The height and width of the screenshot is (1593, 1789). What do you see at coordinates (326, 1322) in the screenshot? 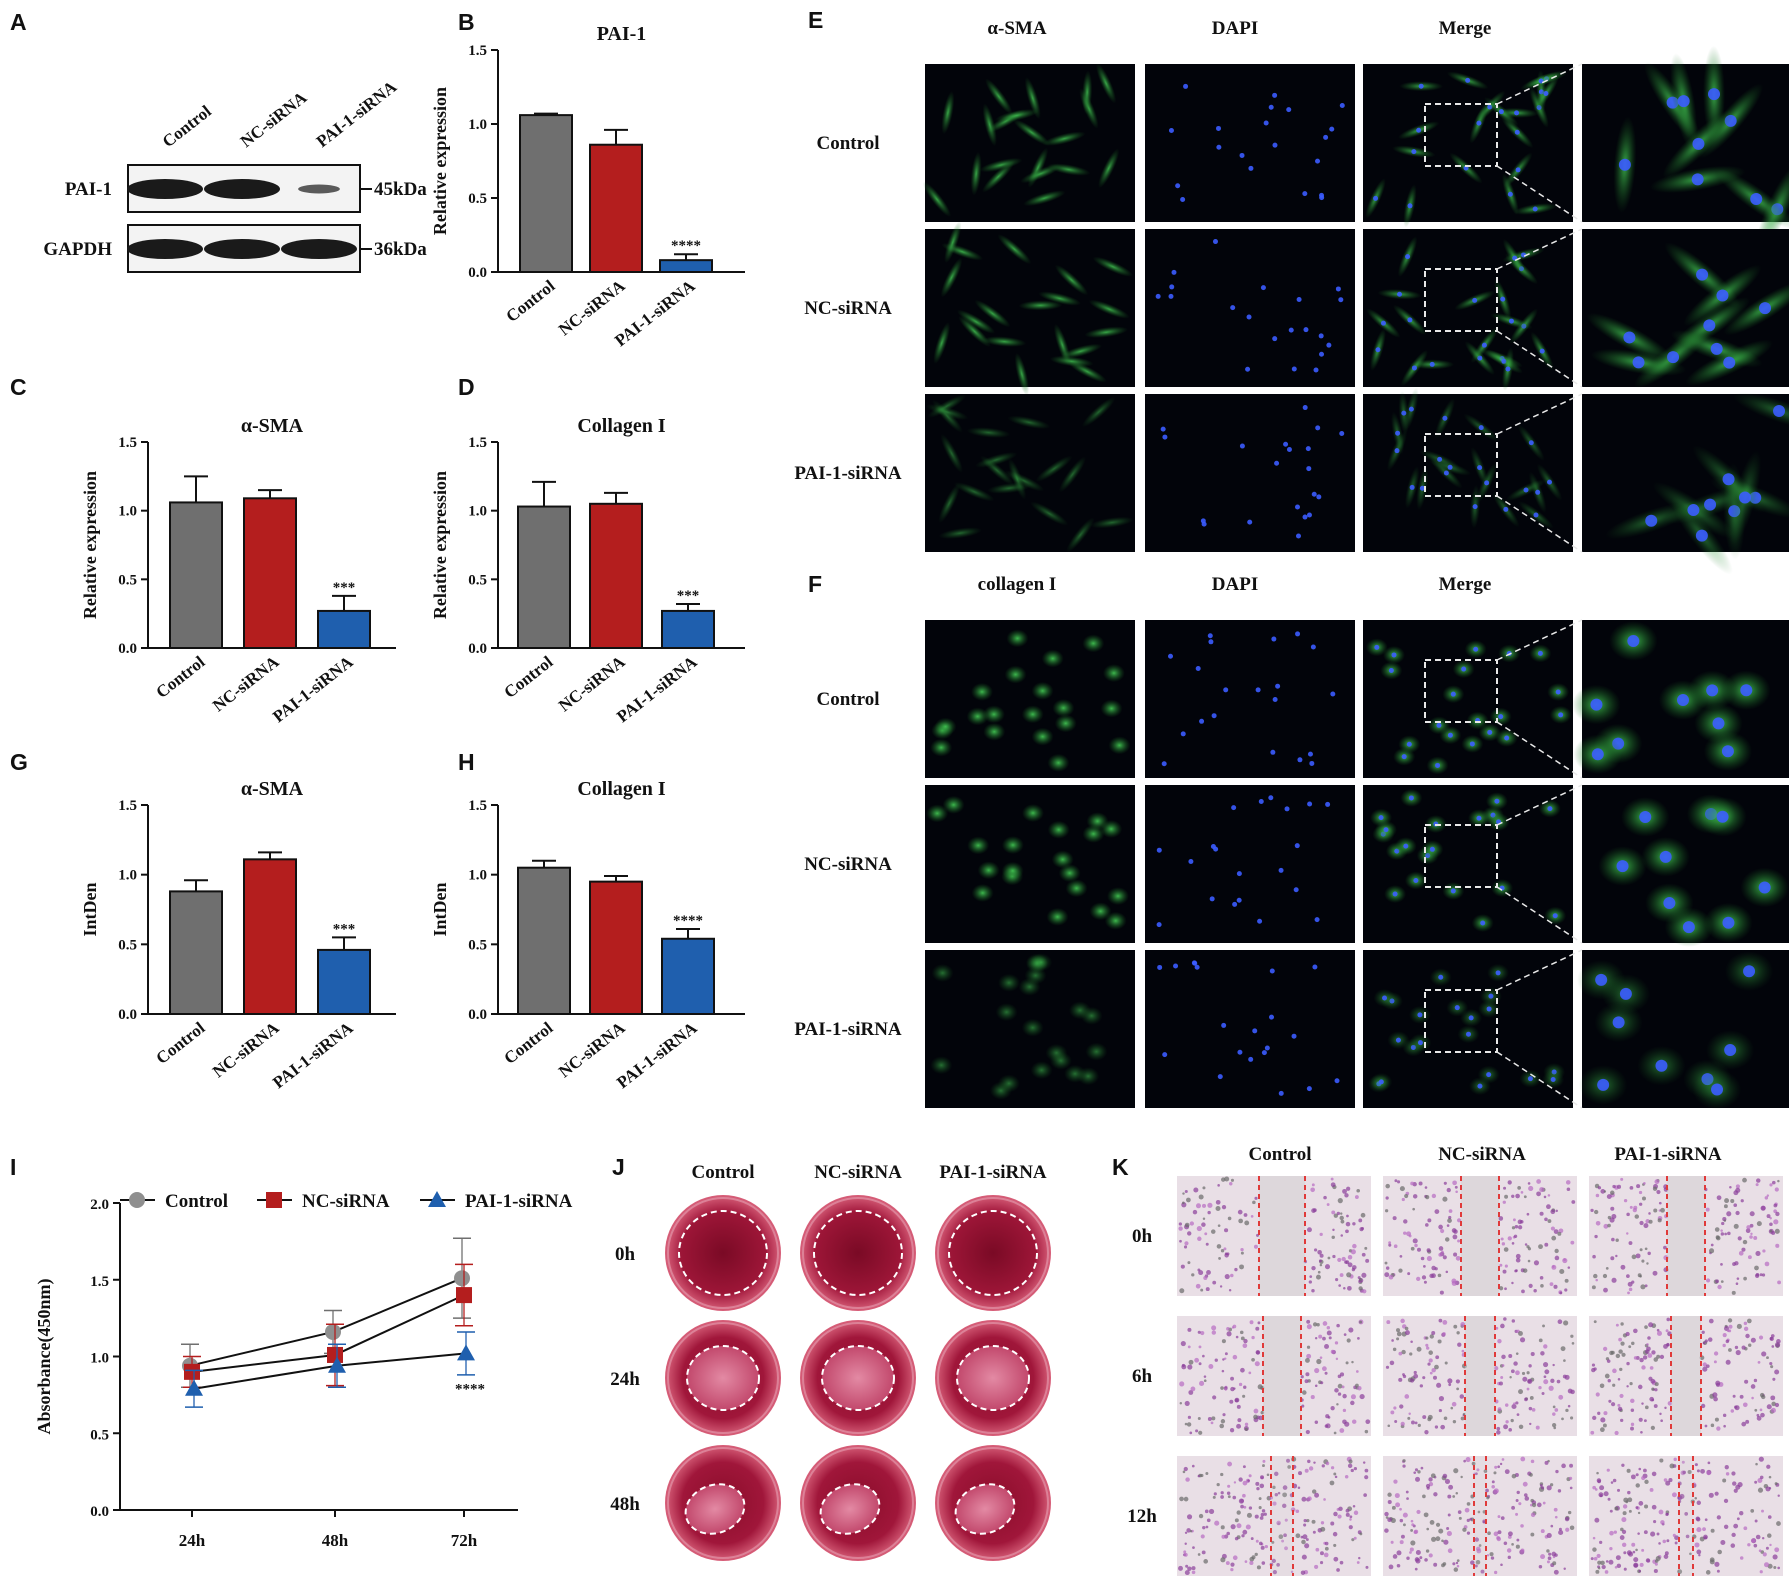
I see `series-line-control` at bounding box center [326, 1322].